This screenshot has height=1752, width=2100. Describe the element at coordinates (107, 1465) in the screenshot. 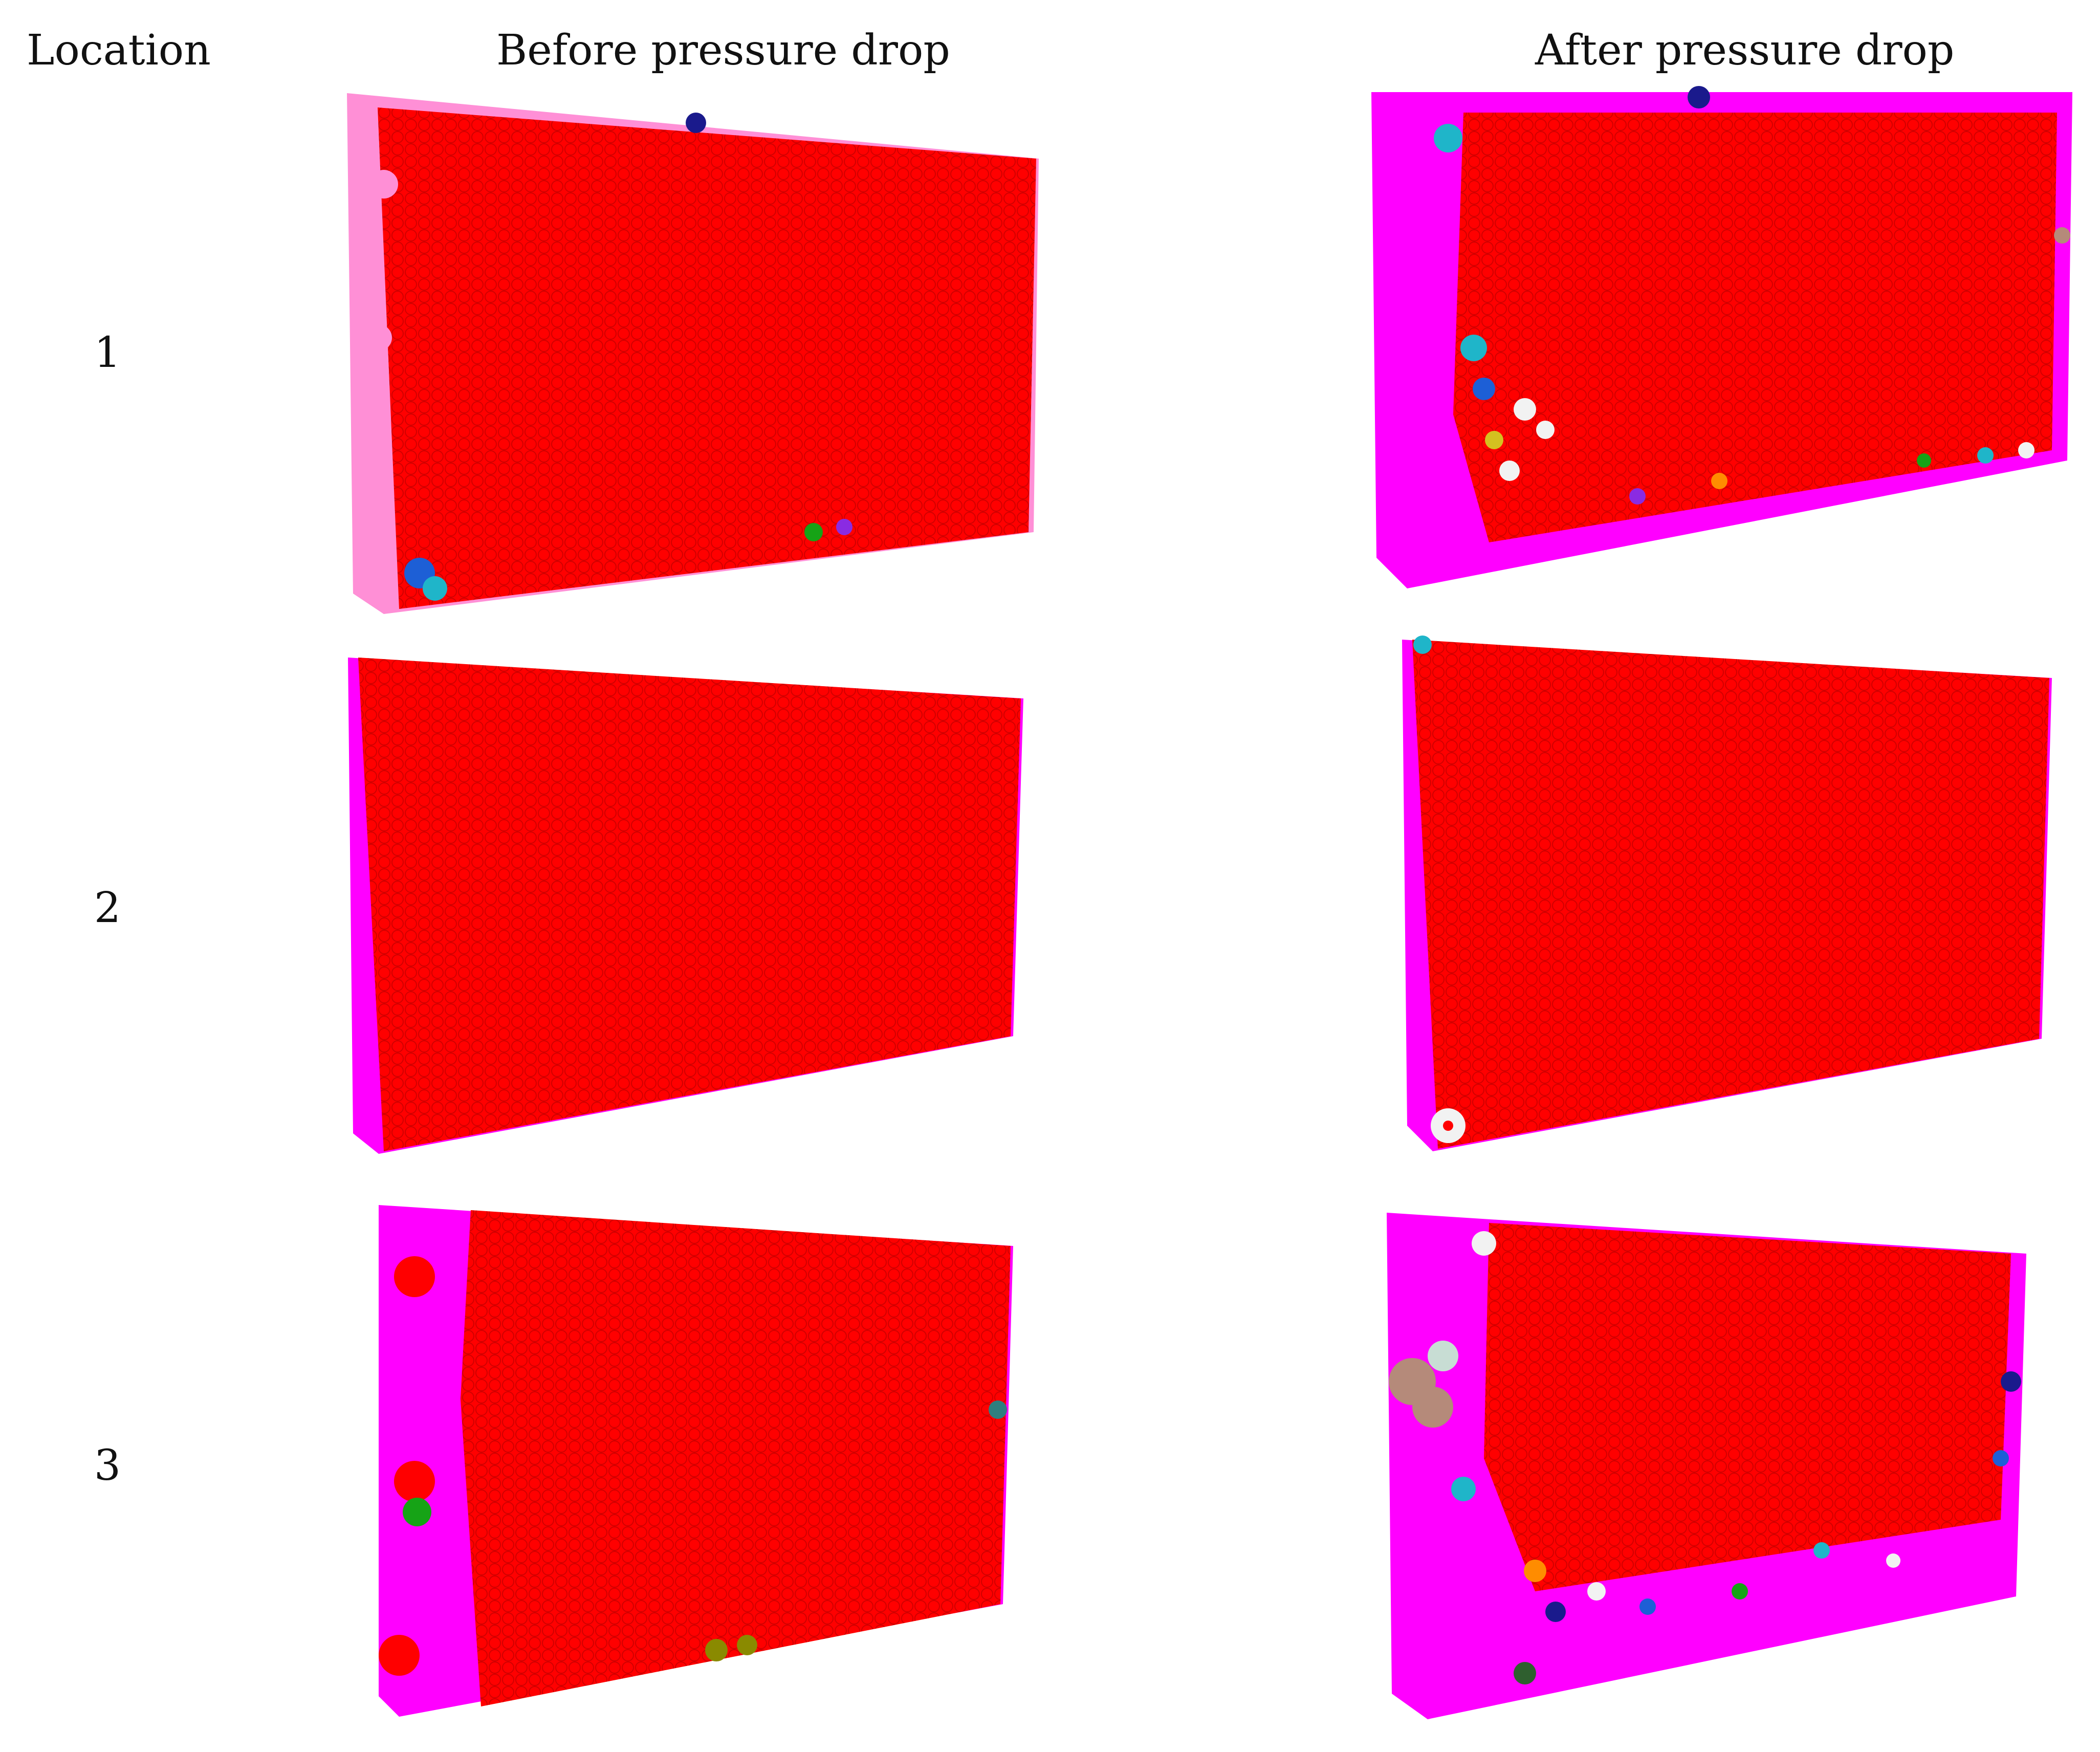

I see `row-label-3: 3` at that location.